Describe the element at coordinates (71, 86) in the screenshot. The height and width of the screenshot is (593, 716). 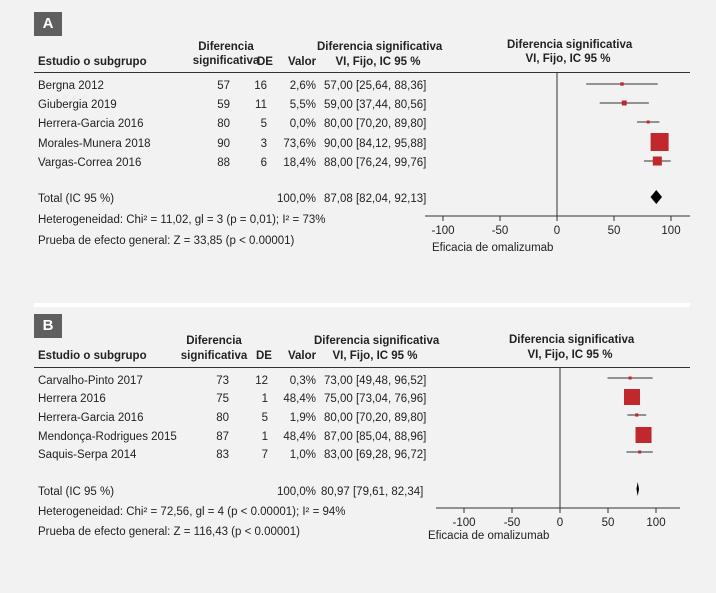
I see `study-name: Bergna 2012` at that location.